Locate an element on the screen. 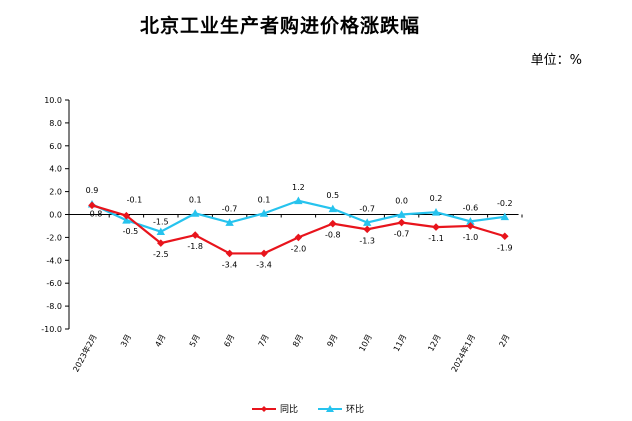 The height and width of the screenshot is (421, 632). tongbi-data-label: -1.0 is located at coordinates (471, 237).